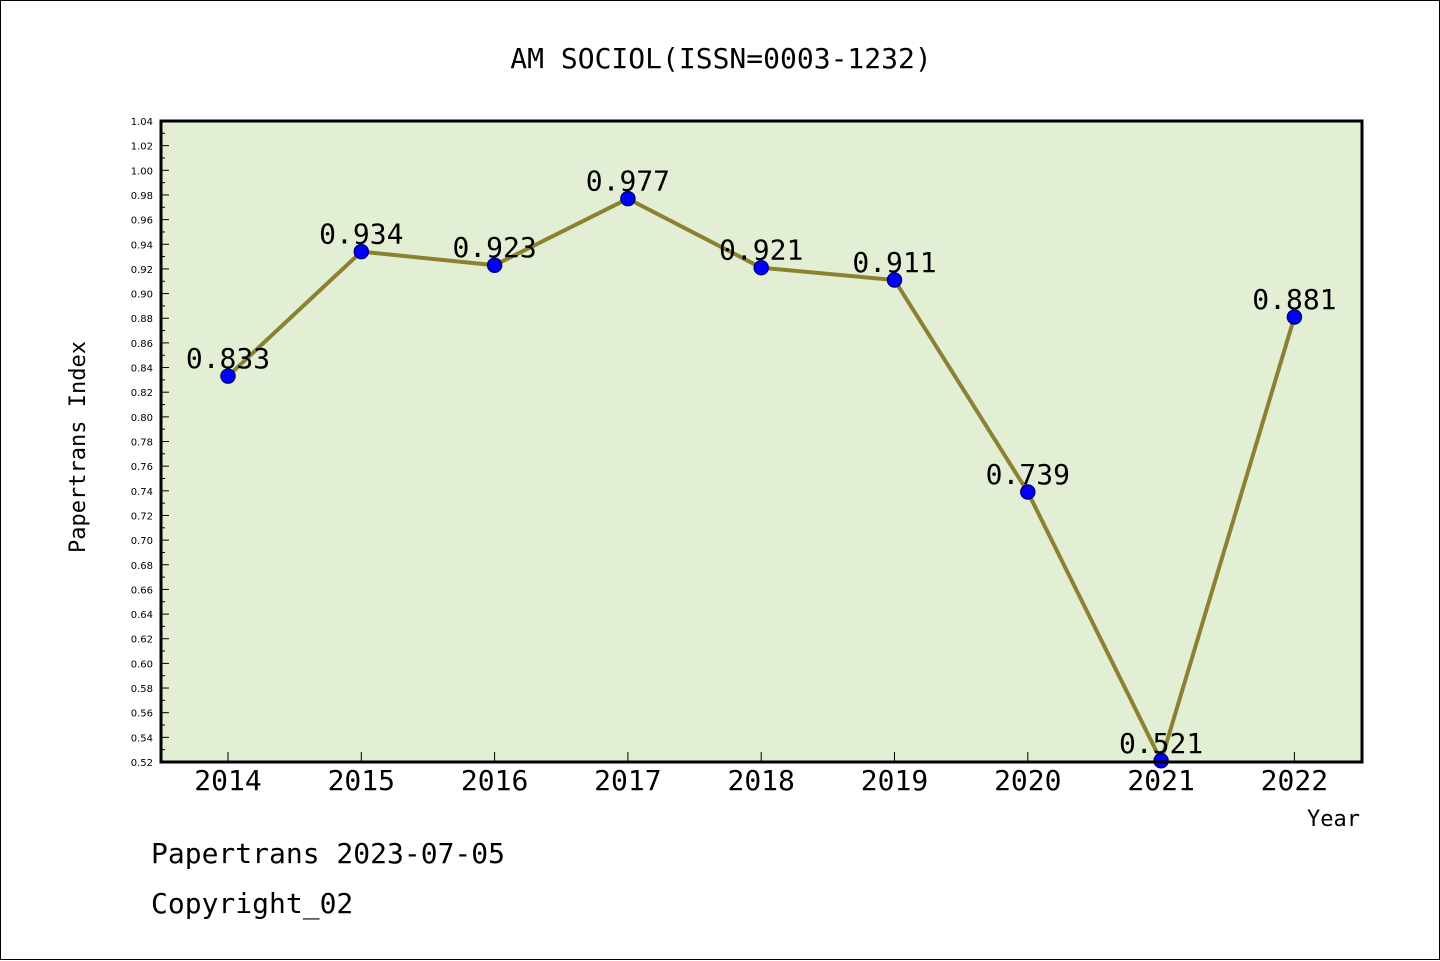  Describe the element at coordinates (142, 369) in the screenshot. I see `y-tick-label: 0.84` at that location.